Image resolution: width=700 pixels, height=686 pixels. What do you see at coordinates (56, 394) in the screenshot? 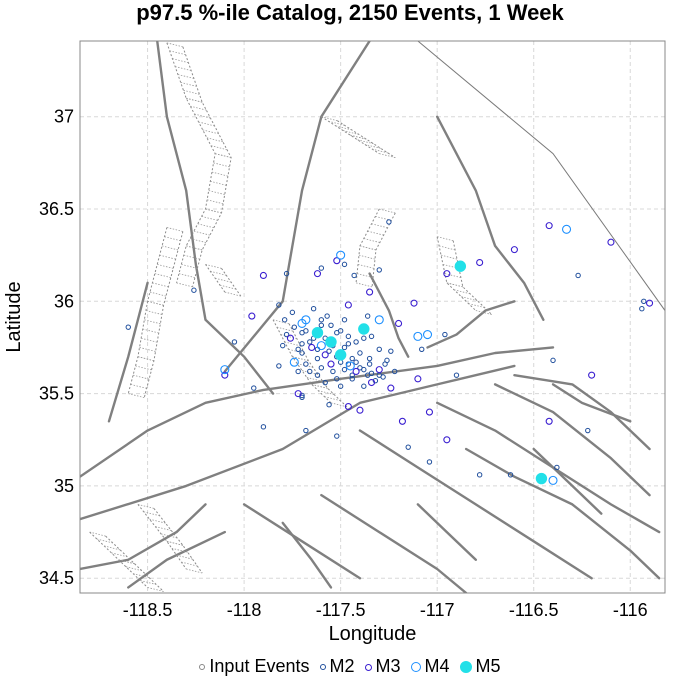
I see `y-tick-label: 35.5` at bounding box center [56, 394].